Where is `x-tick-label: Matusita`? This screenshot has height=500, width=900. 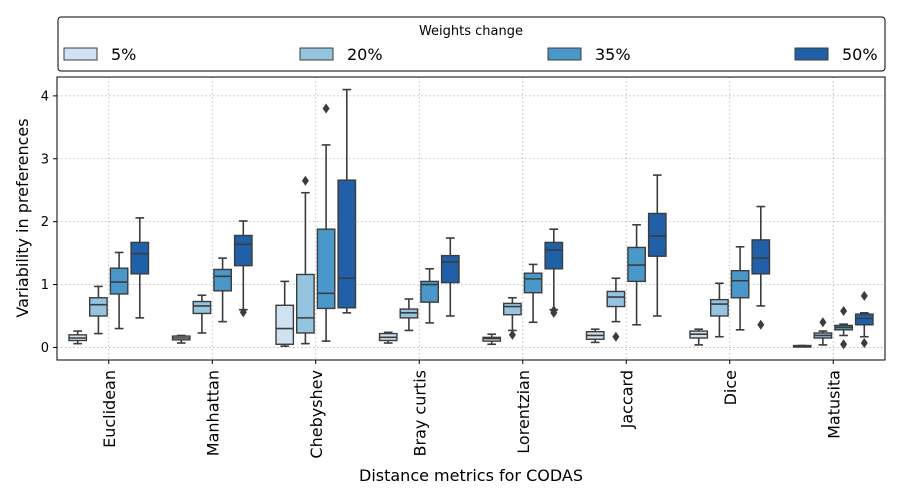
x-tick-label: Matusita is located at coordinates (833, 404).